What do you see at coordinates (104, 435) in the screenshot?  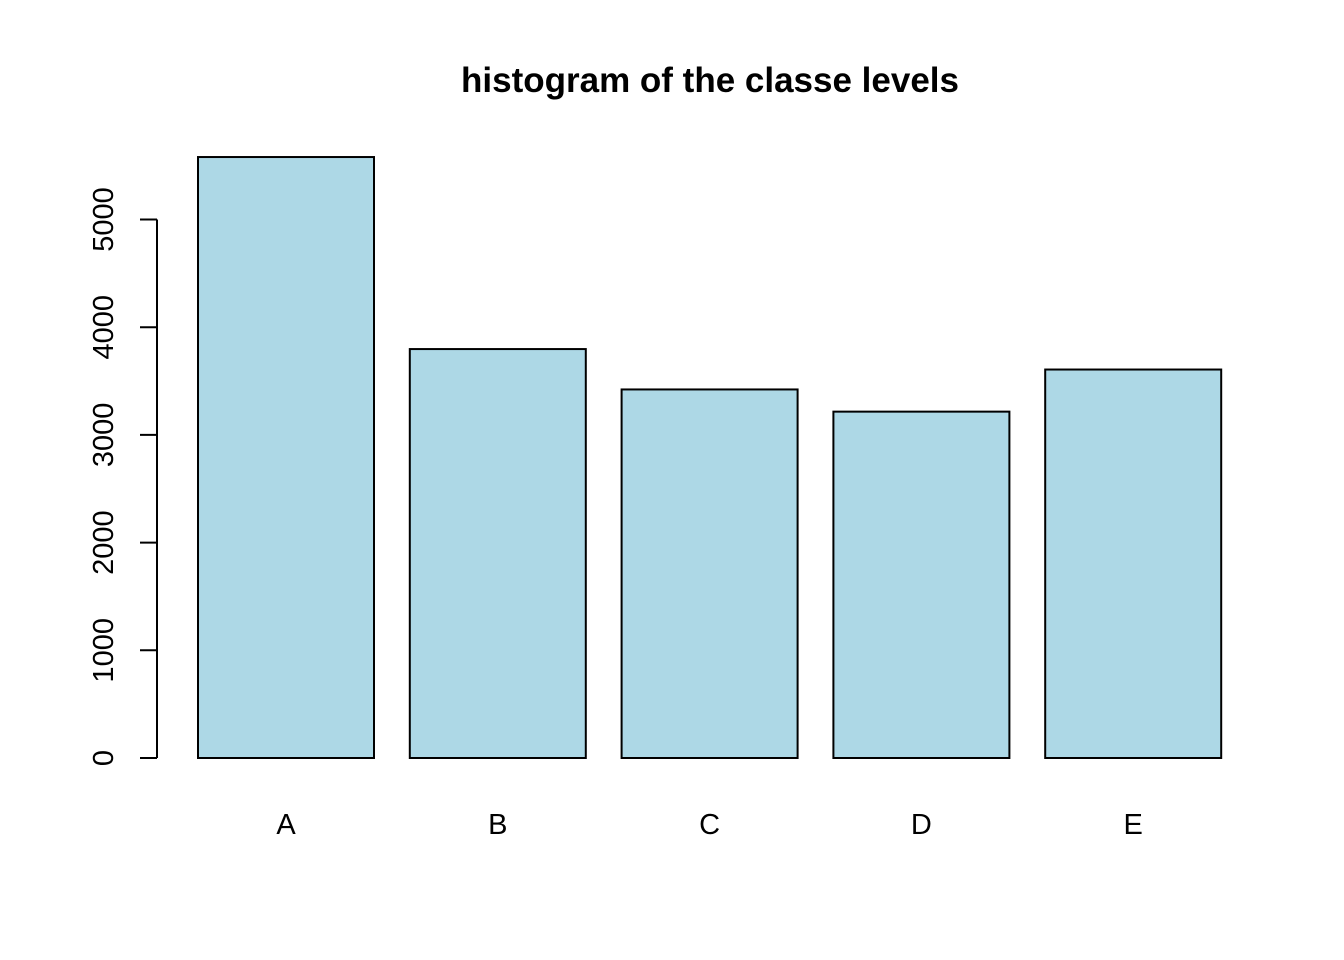 I see `y-tick-label: 3000` at bounding box center [104, 435].